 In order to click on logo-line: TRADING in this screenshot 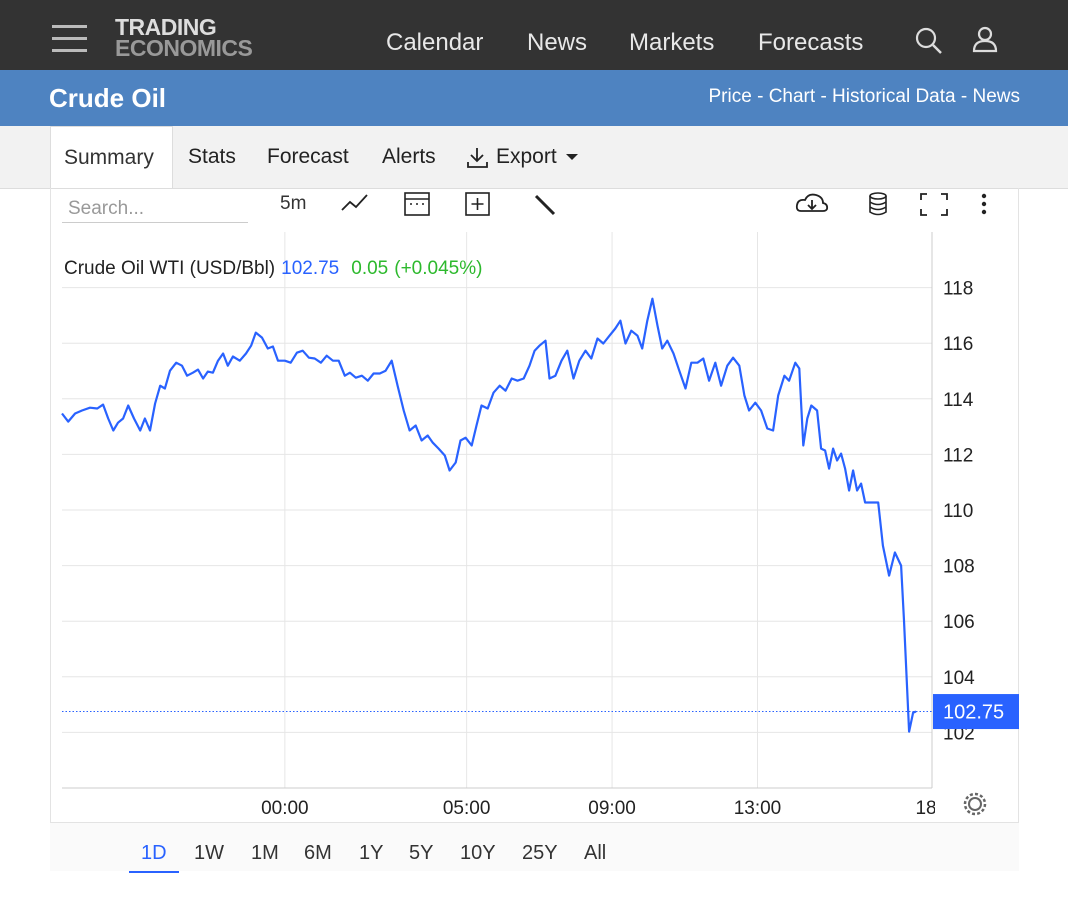, I will do `click(166, 27)`.